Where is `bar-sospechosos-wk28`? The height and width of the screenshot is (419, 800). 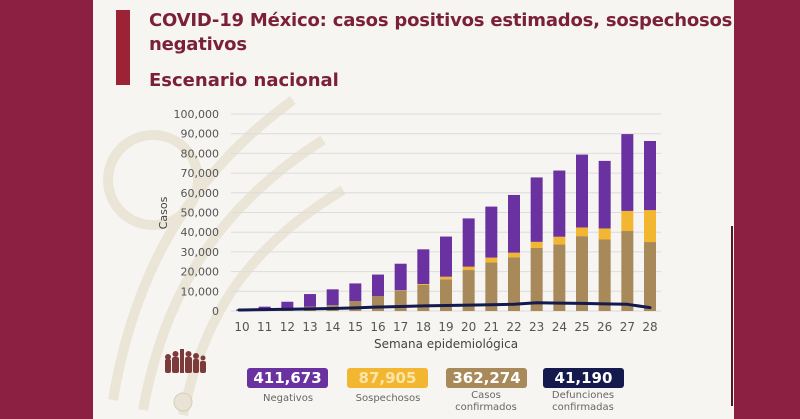
bar-sospechosos-wk28 is located at coordinates (650, 226).